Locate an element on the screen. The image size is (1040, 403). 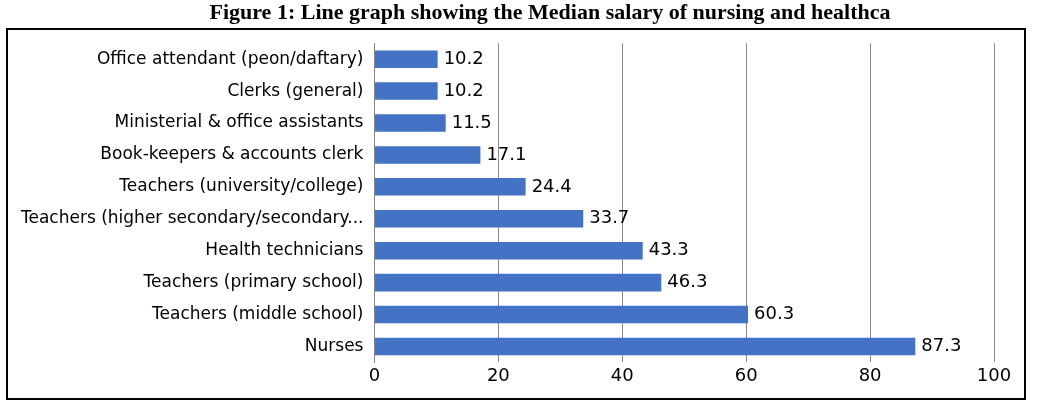
x-tick-label: 60 is located at coordinates (746, 374).